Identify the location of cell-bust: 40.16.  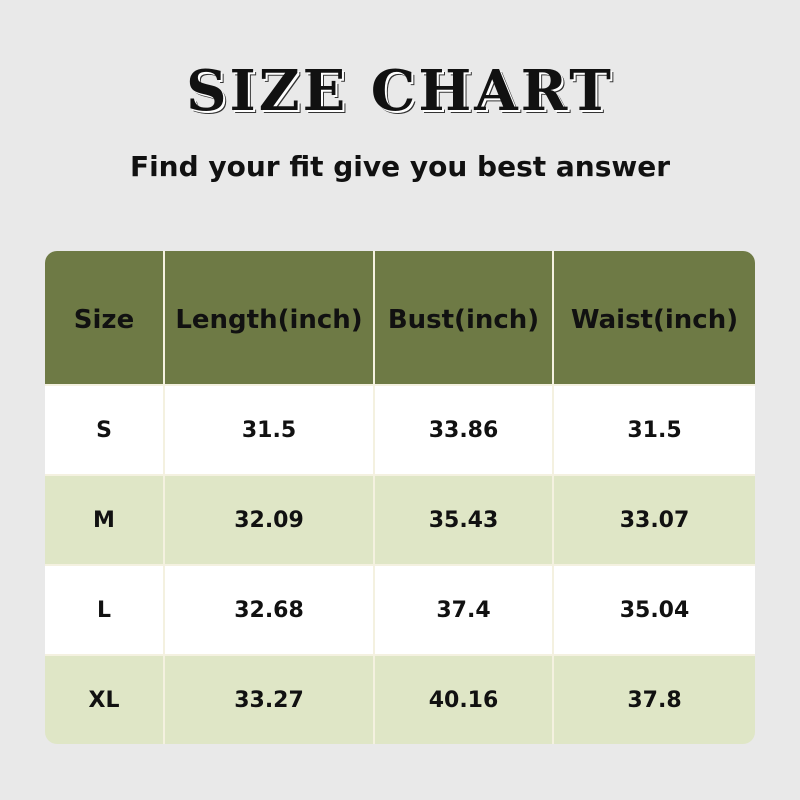
(464, 700).